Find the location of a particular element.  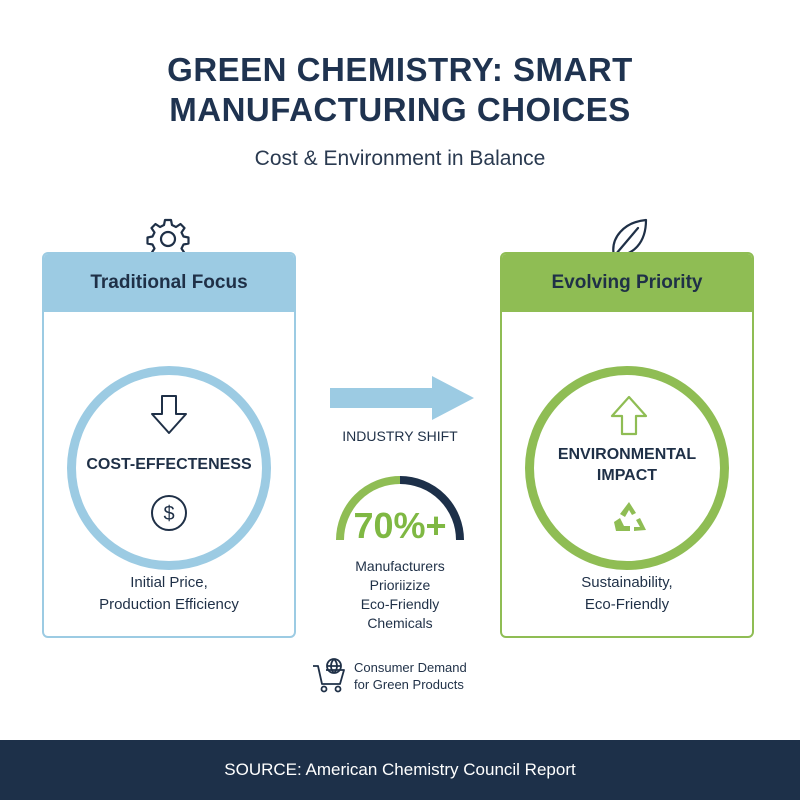

caption-line-2: Eco-Friendly is located at coordinates (627, 604).